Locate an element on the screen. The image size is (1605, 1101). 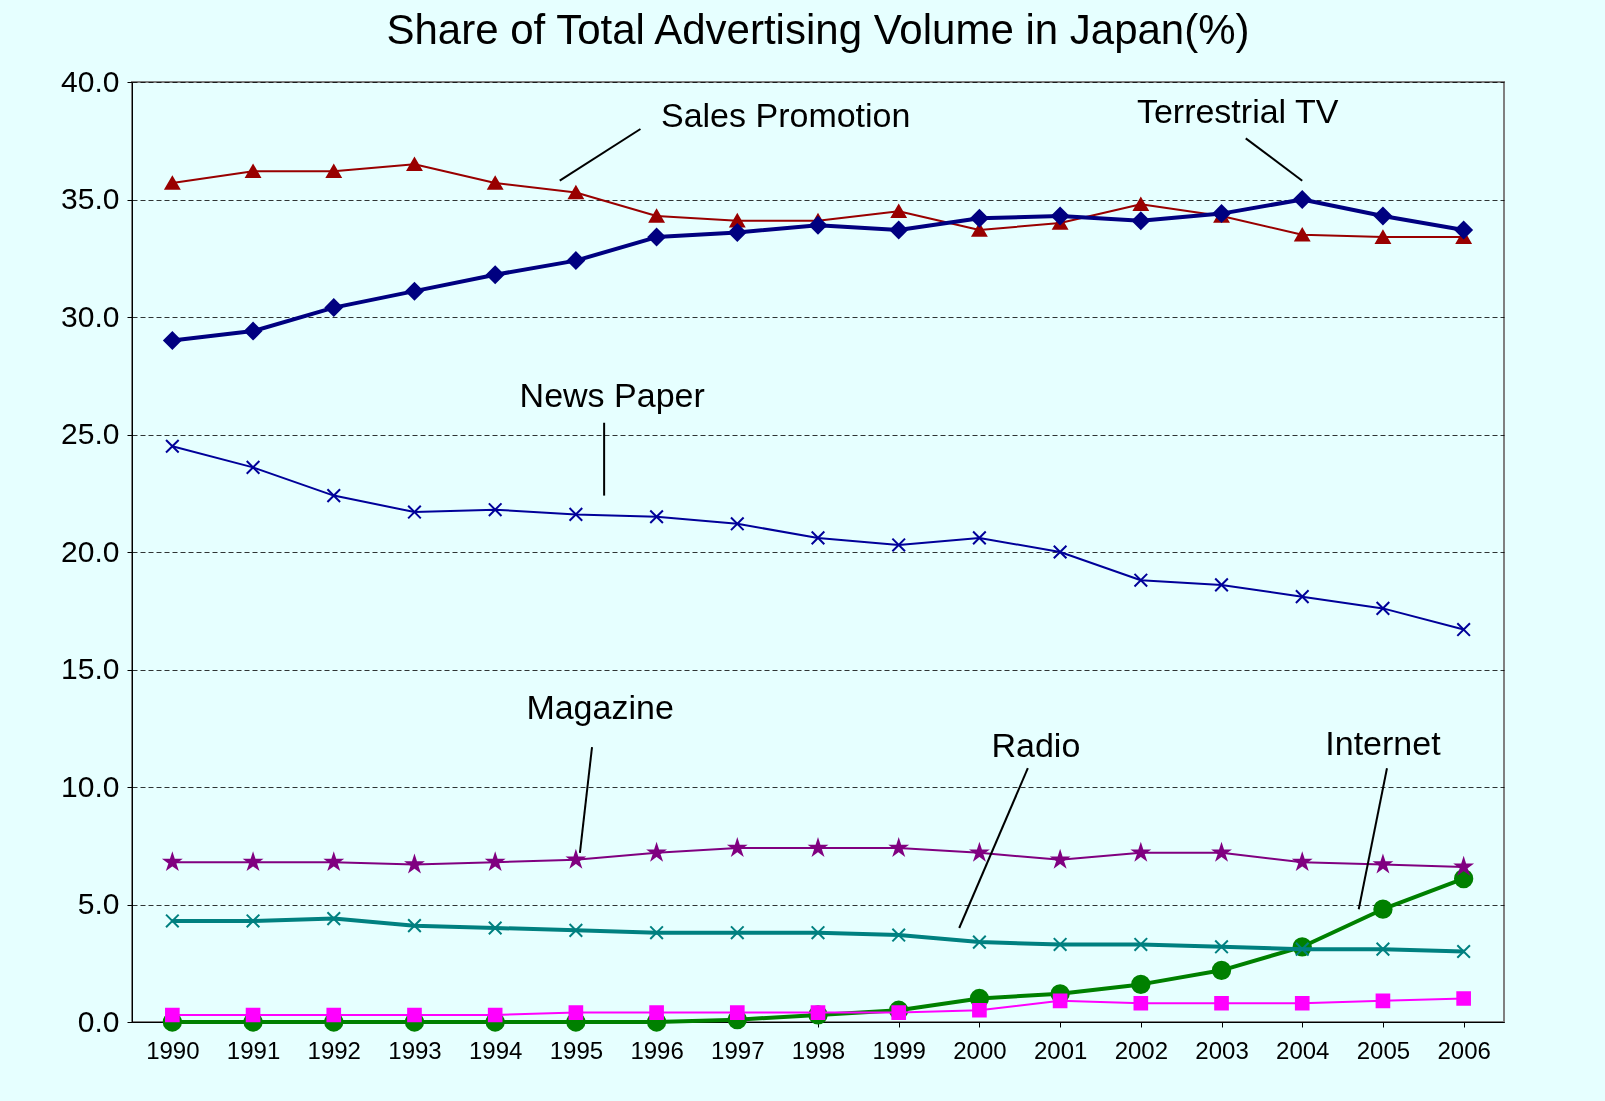
y-tick-label: 25.0 is located at coordinates (90, 433).